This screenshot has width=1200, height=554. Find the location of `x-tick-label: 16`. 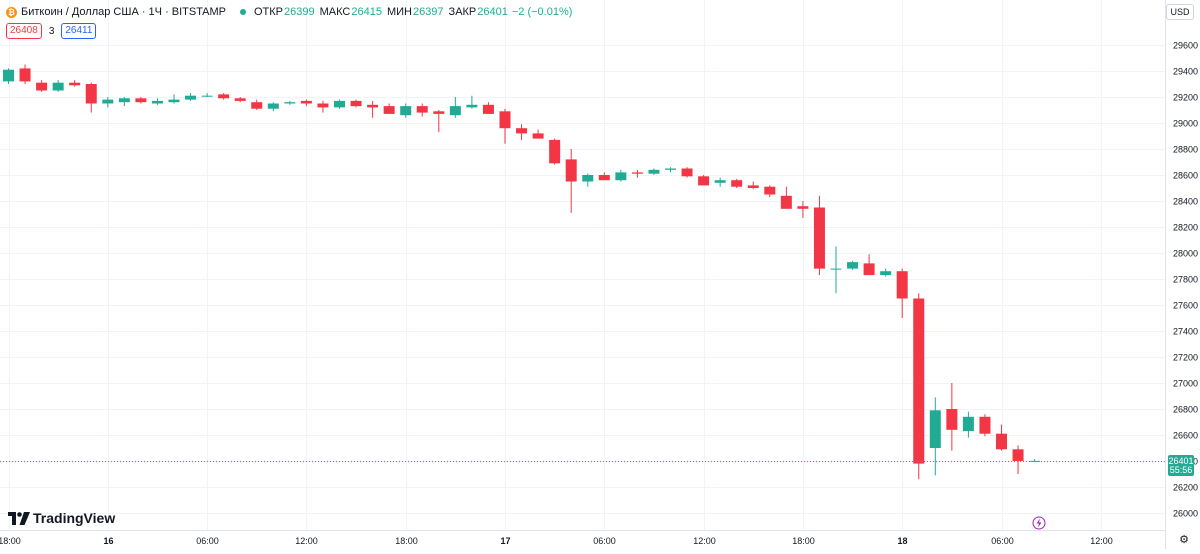

x-tick-label: 16 is located at coordinates (108, 541).